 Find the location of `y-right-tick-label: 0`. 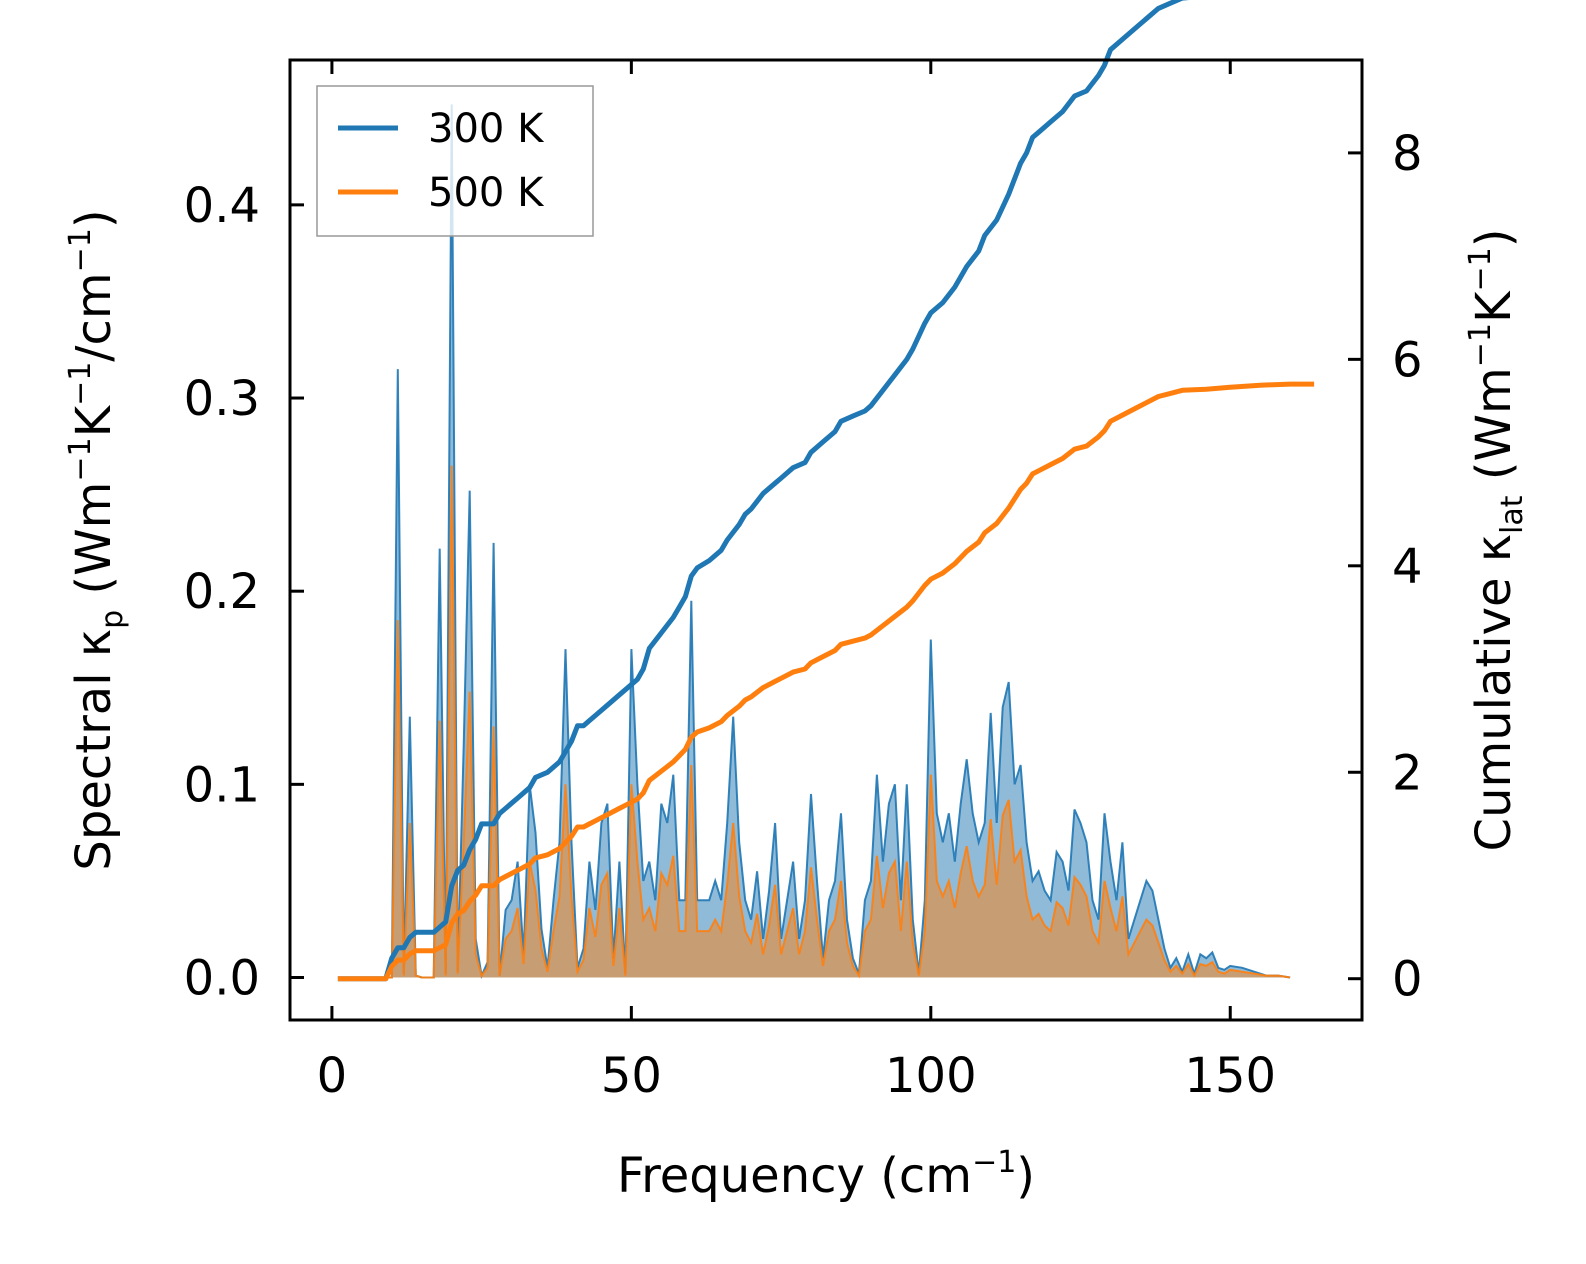

y-right-tick-label: 0 is located at coordinates (1407, 980).